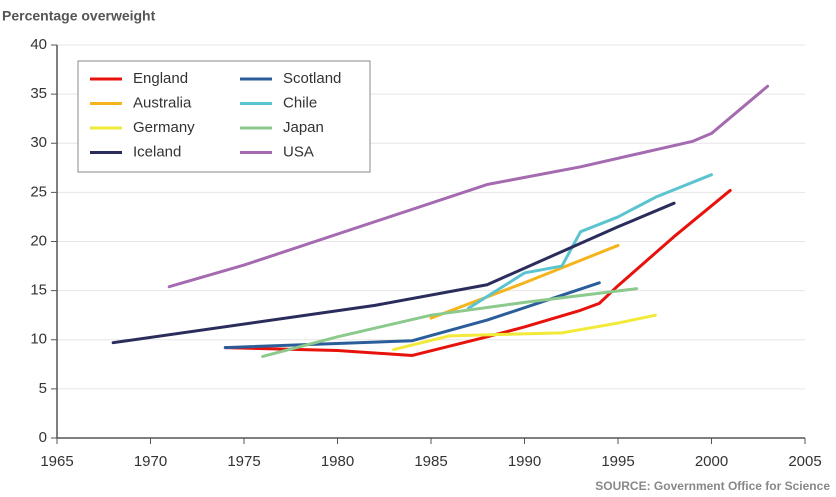  Describe the element at coordinates (38, 191) in the screenshot. I see `y-tick-label: 25` at that location.